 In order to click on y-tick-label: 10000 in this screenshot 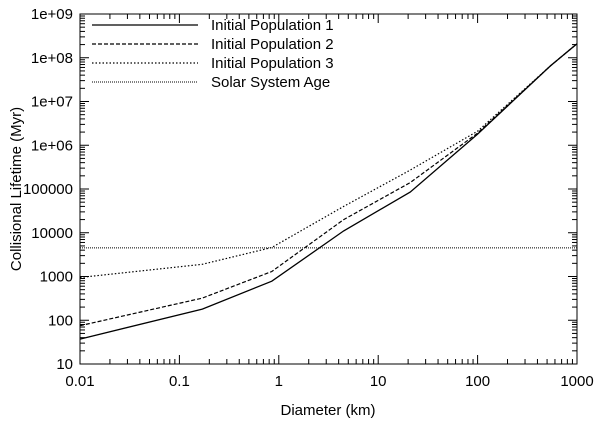, I will do `click(52, 233)`.